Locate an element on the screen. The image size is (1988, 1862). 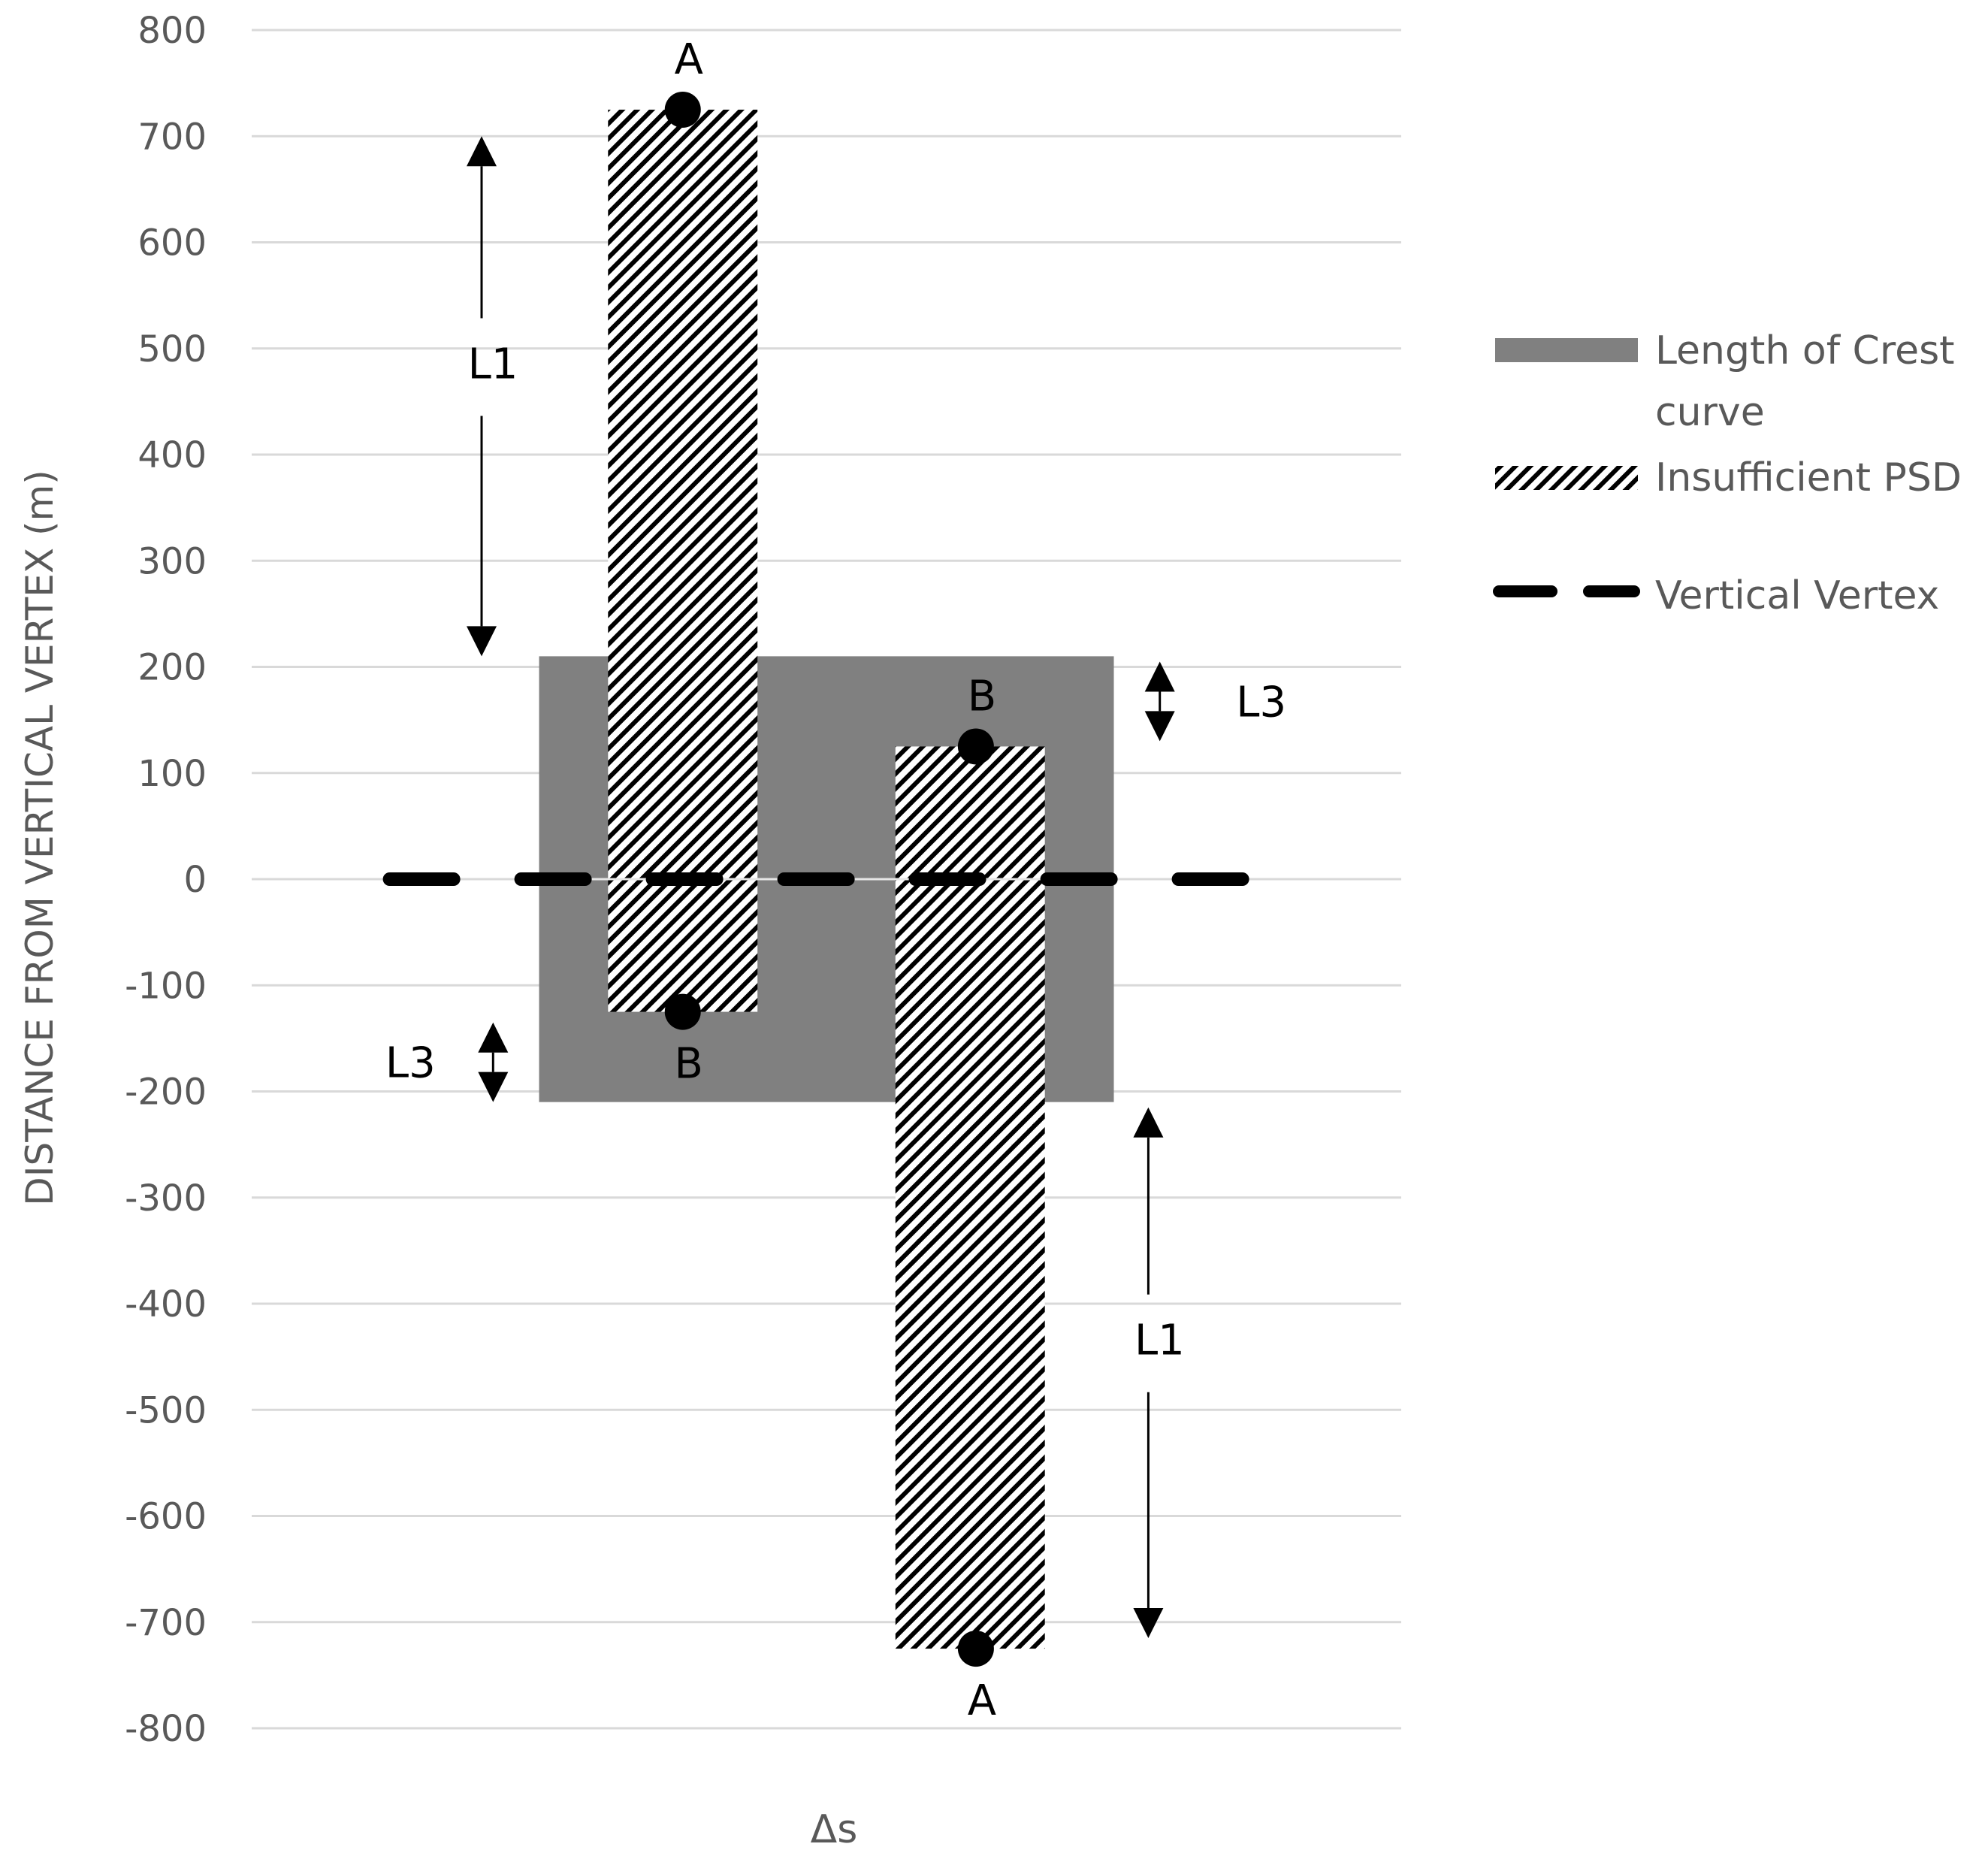
y-tick-label: 500 is located at coordinates (172, 349).